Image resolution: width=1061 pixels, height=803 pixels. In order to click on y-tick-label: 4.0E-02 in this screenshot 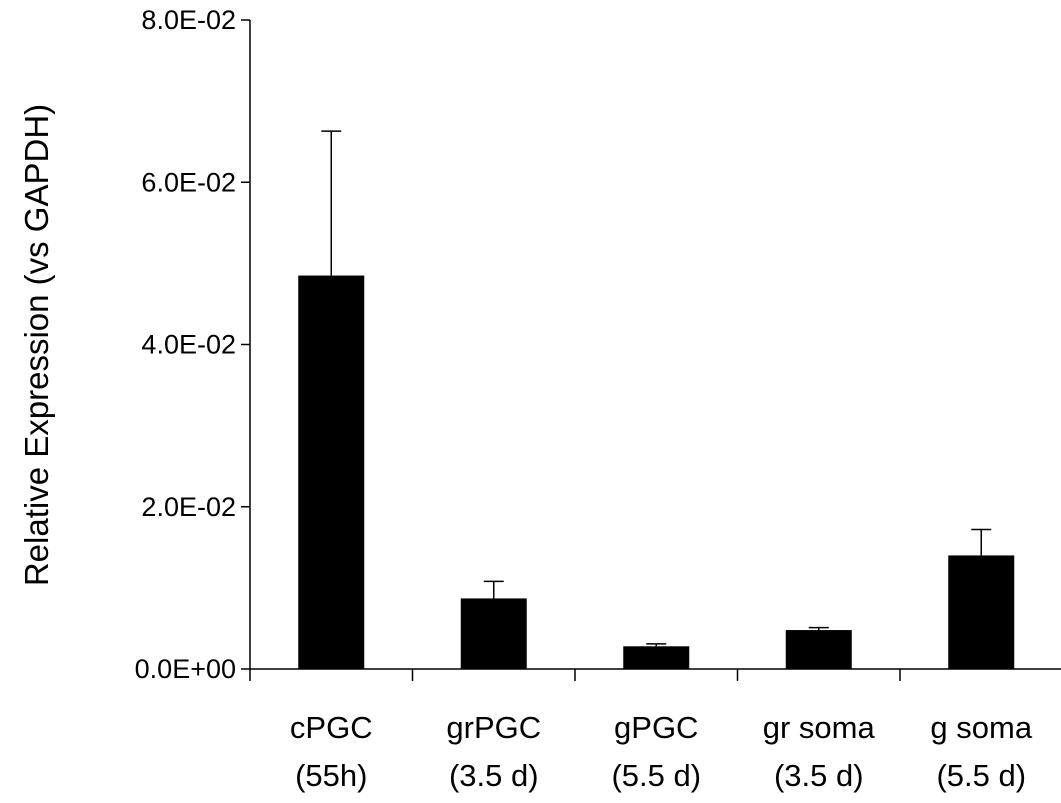, I will do `click(188, 345)`.